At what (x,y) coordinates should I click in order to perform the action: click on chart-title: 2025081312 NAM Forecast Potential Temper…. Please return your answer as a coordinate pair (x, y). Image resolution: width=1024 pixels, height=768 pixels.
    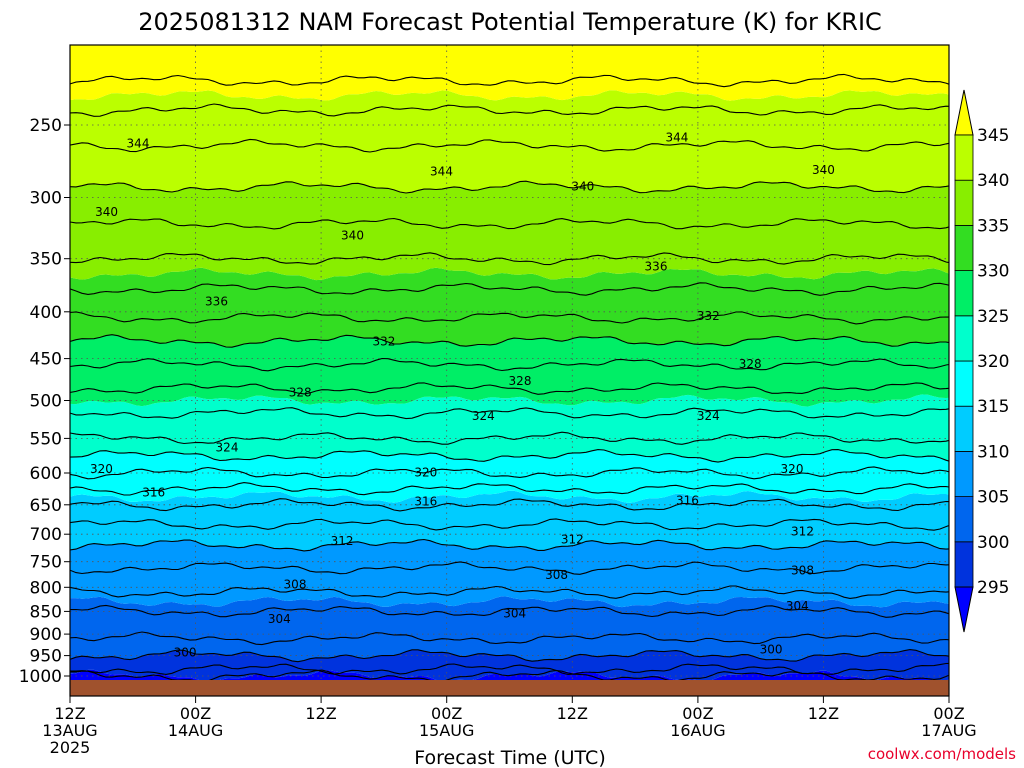
    Looking at the image, I should click on (510, 22).